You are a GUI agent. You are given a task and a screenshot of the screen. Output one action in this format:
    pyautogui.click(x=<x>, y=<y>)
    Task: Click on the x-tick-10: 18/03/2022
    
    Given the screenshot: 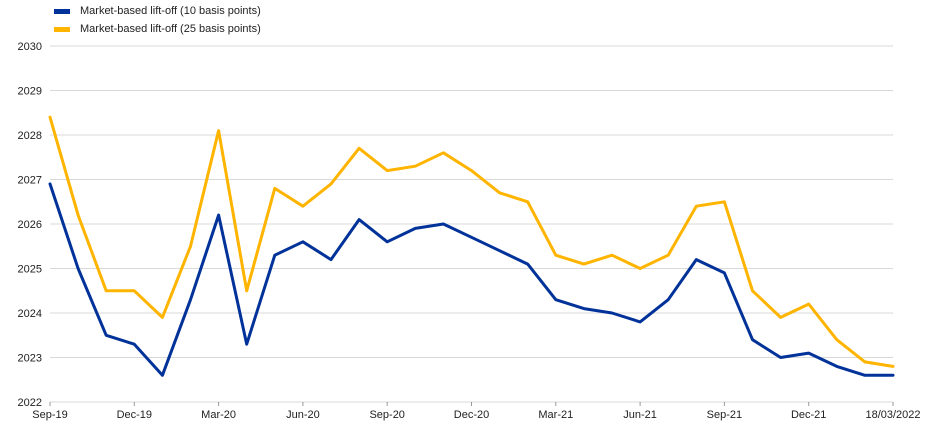 What is the action you would take?
    pyautogui.click(x=892, y=415)
    